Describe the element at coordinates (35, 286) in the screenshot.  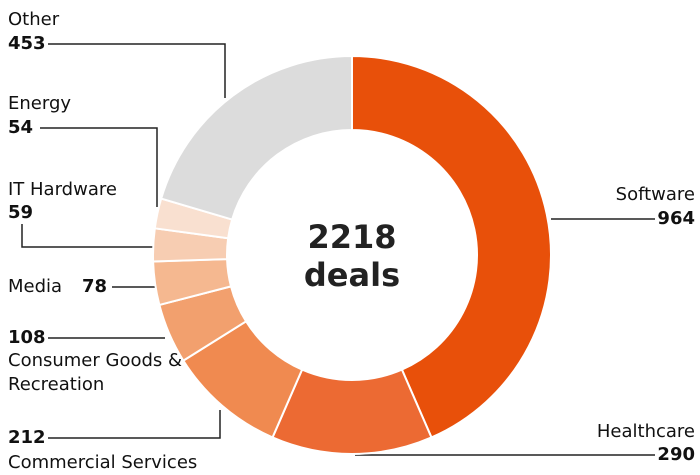
I see `category-label: Media` at that location.